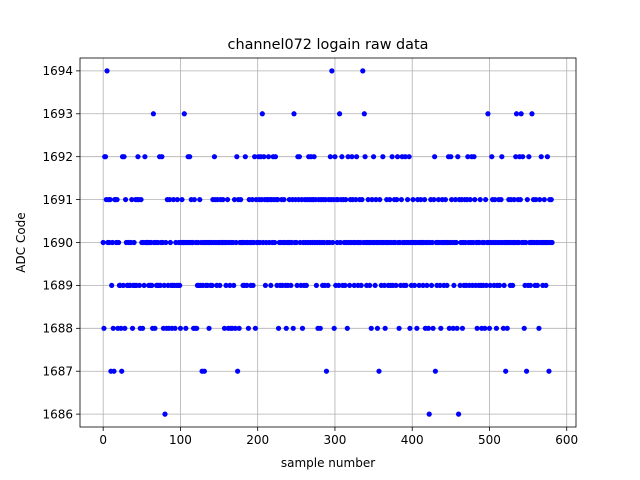  I want to click on x-axis-label: sample number, so click(328, 463).